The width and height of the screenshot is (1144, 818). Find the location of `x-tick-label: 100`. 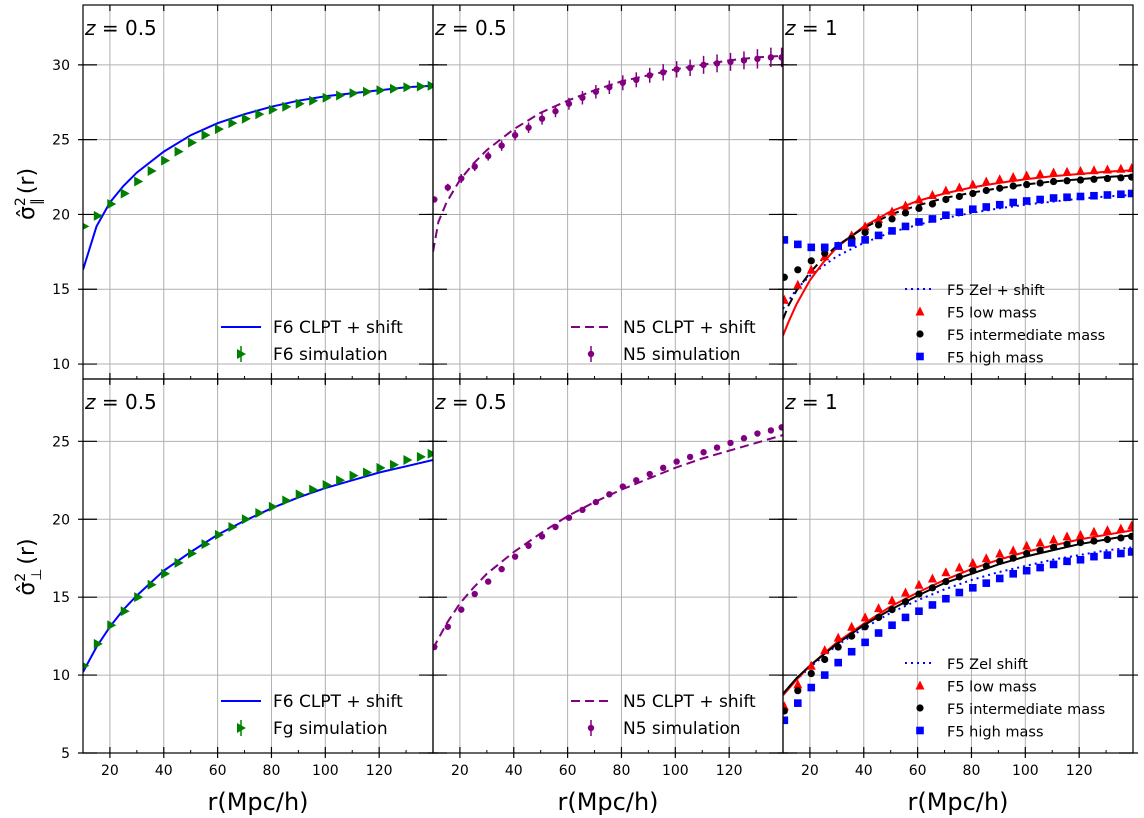

x-tick-label: 100 is located at coordinates (1025, 771).